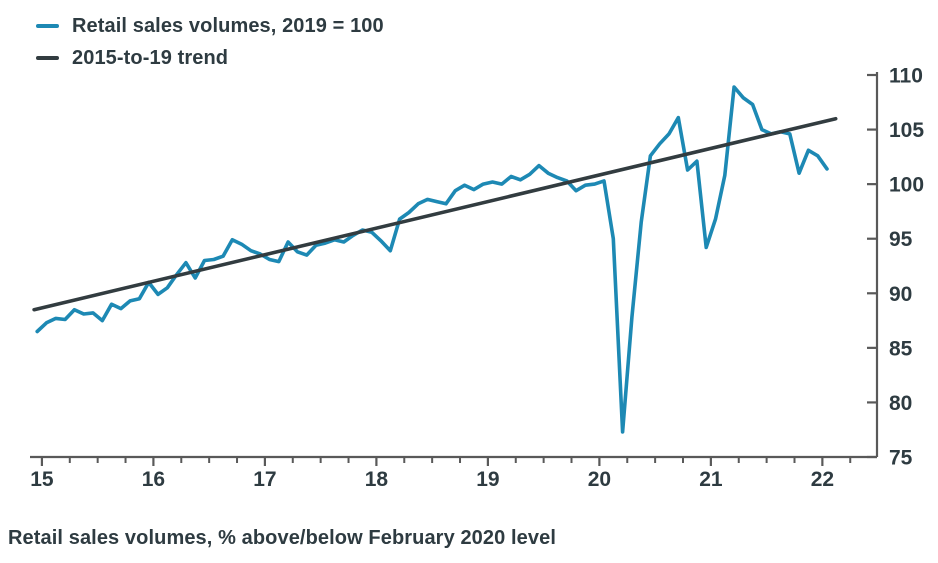 Image resolution: width=938 pixels, height=563 pixels. Describe the element at coordinates (906, 130) in the screenshot. I see `y-tick-label: 105` at that location.